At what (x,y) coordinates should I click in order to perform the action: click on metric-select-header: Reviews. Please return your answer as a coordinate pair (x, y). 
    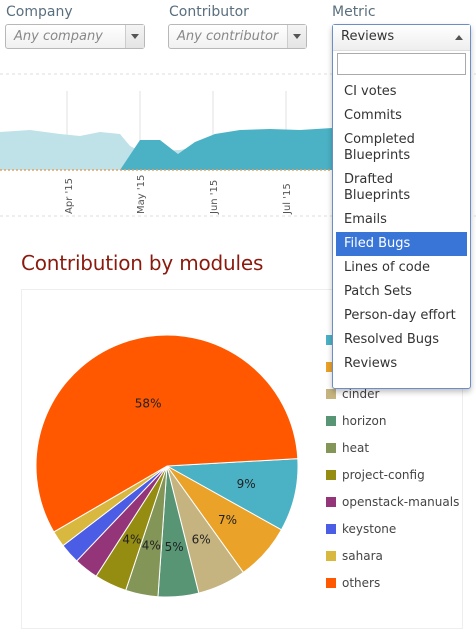
    Looking at the image, I should click on (401, 38).